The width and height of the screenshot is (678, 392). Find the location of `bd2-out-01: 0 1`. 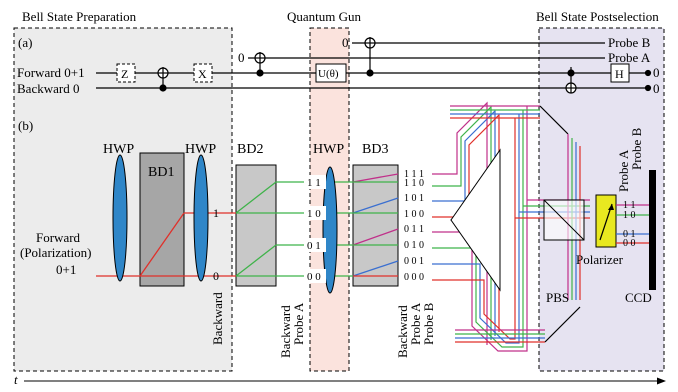

bd2-out-01: 0 1 is located at coordinates (314, 246).